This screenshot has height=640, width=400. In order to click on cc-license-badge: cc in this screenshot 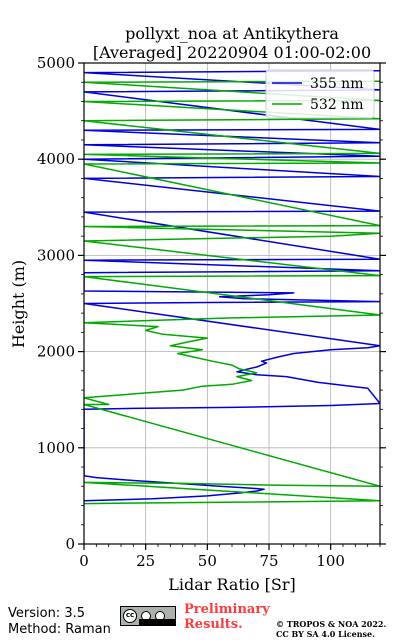, I will do `click(148, 616)`.